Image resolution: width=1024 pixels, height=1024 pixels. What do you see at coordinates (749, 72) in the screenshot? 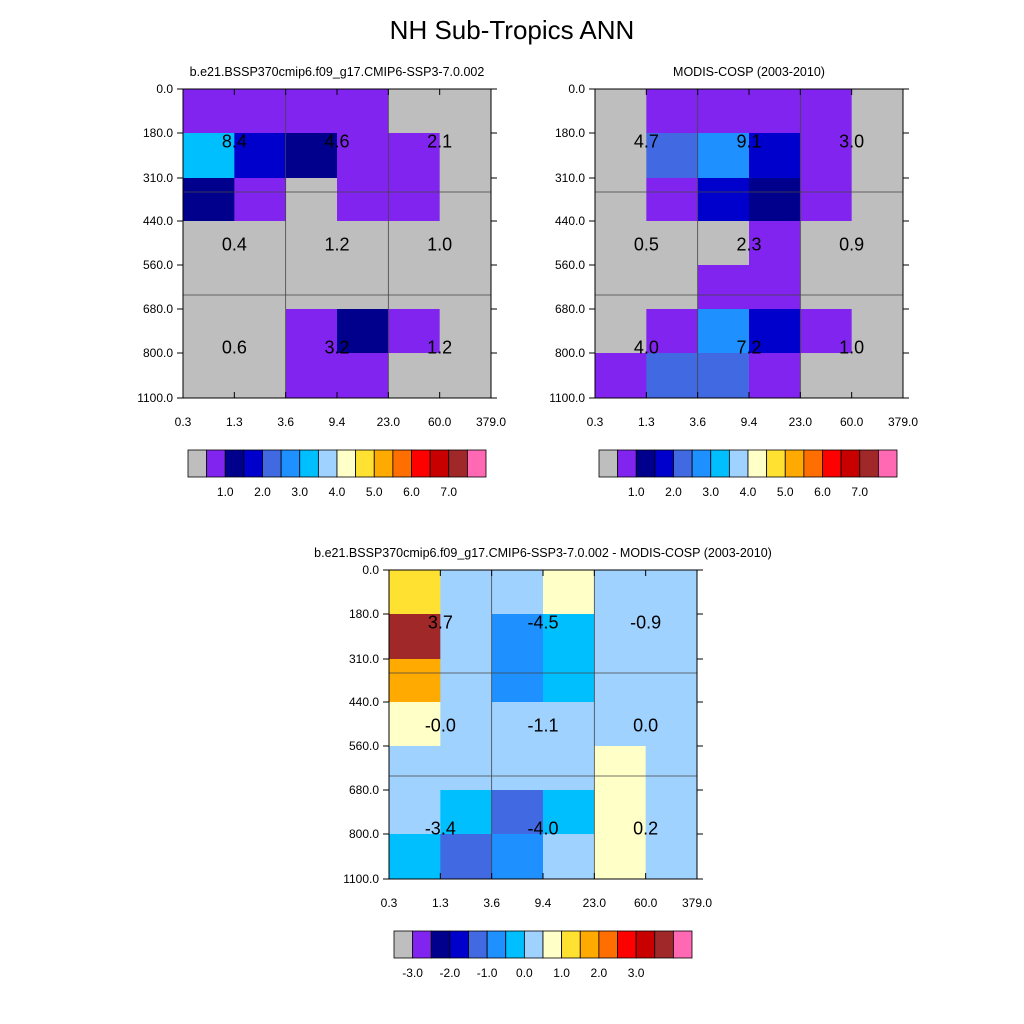
I see `panel-title: MODIS-COSP (2003-2010)` at bounding box center [749, 72].